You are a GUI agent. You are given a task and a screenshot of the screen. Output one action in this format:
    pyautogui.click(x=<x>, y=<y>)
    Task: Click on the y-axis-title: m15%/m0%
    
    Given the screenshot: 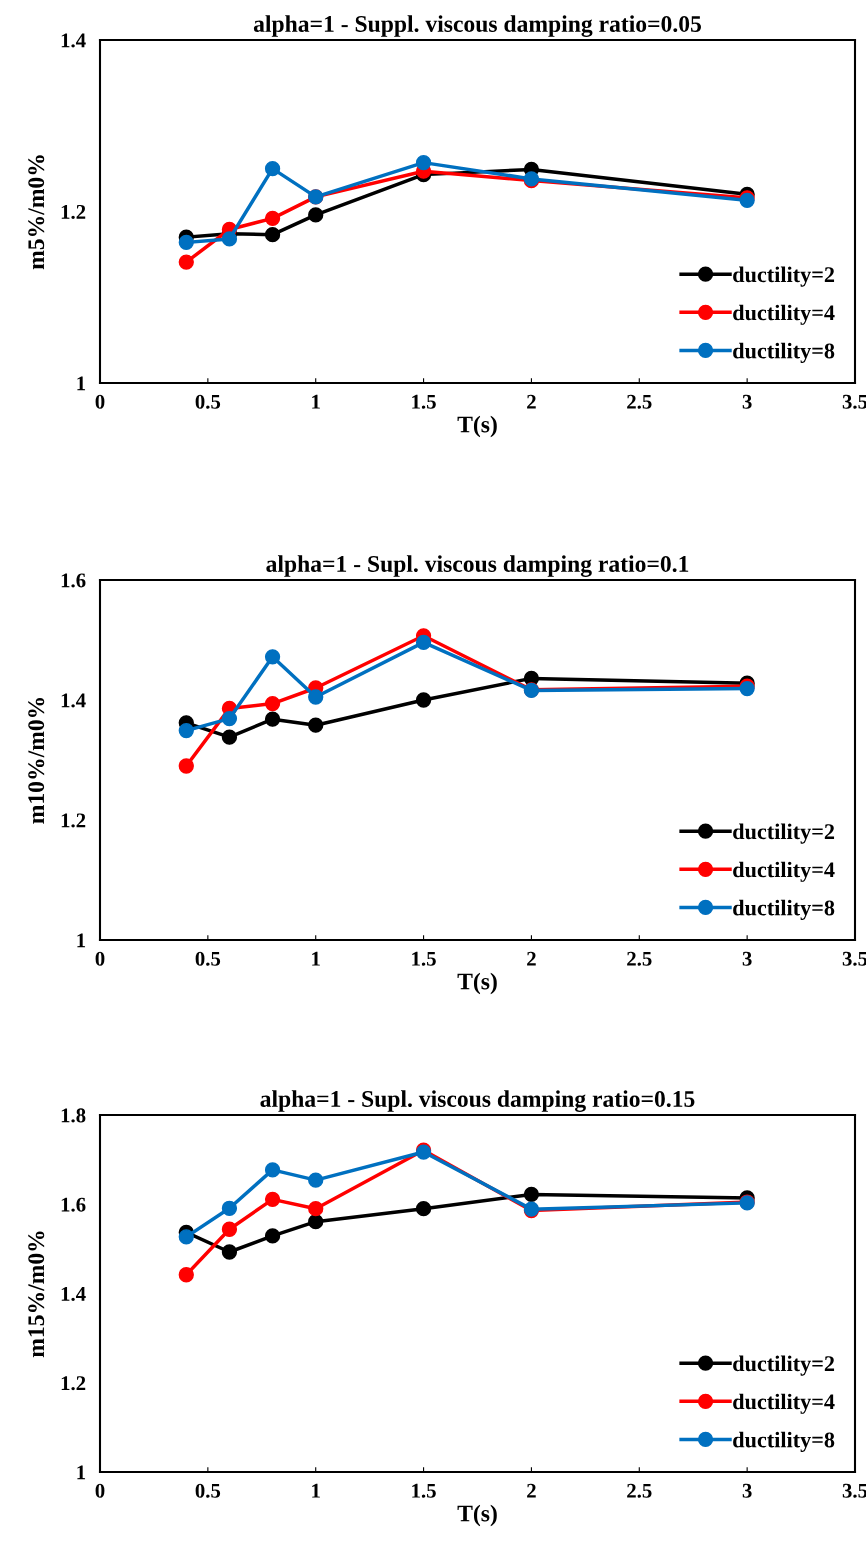 What is the action you would take?
    pyautogui.click(x=36, y=1294)
    